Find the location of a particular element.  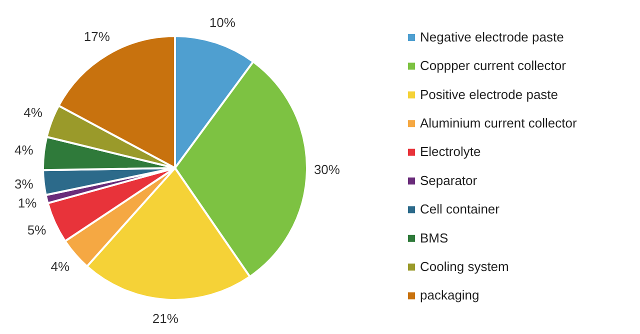

data-label: 30% is located at coordinates (327, 169).